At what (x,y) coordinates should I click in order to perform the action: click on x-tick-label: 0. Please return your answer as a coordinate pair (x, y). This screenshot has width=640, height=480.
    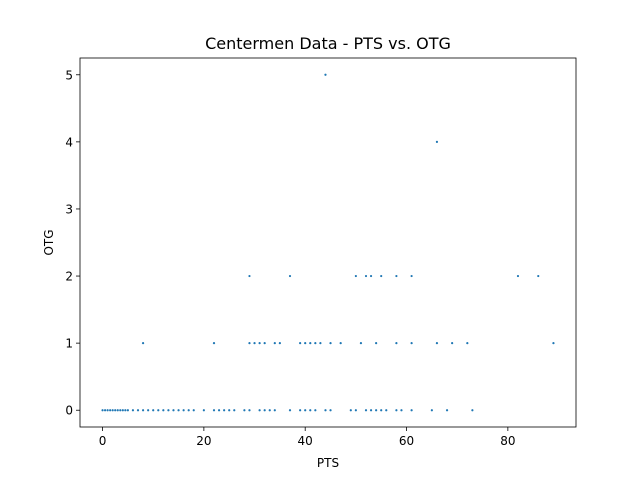
    Looking at the image, I should click on (103, 441).